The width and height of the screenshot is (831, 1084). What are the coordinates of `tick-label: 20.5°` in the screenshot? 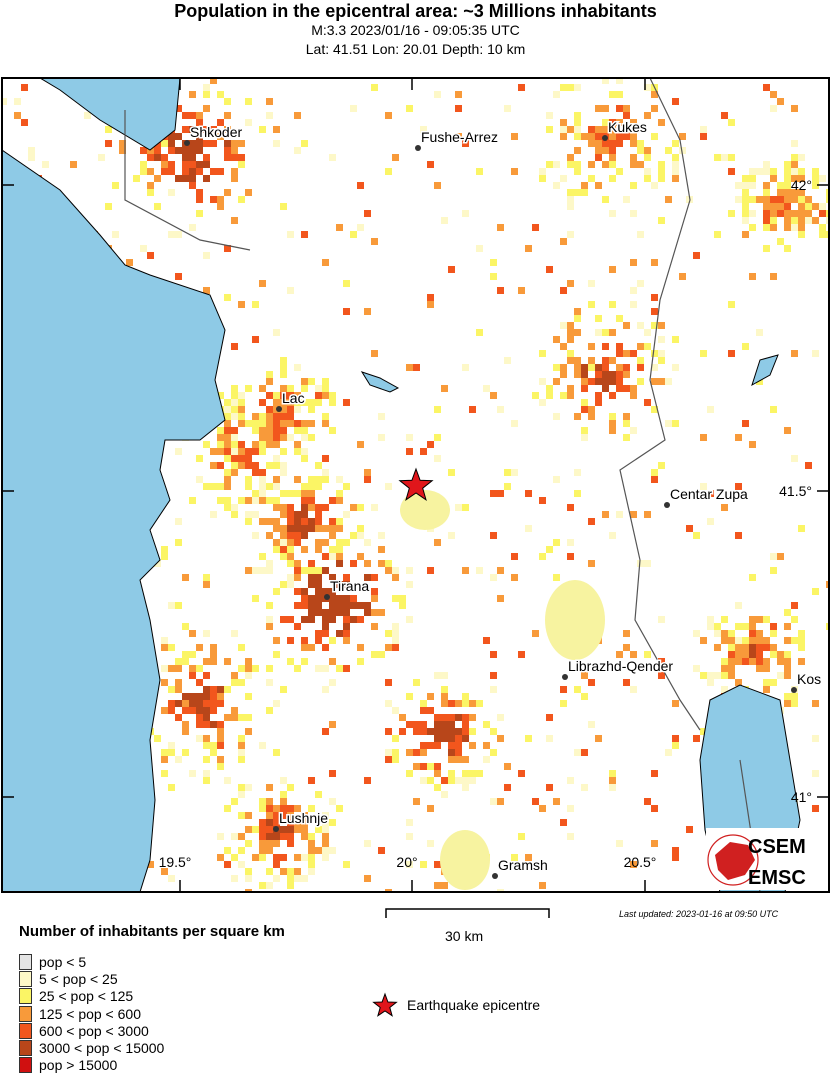 It's located at (640, 862).